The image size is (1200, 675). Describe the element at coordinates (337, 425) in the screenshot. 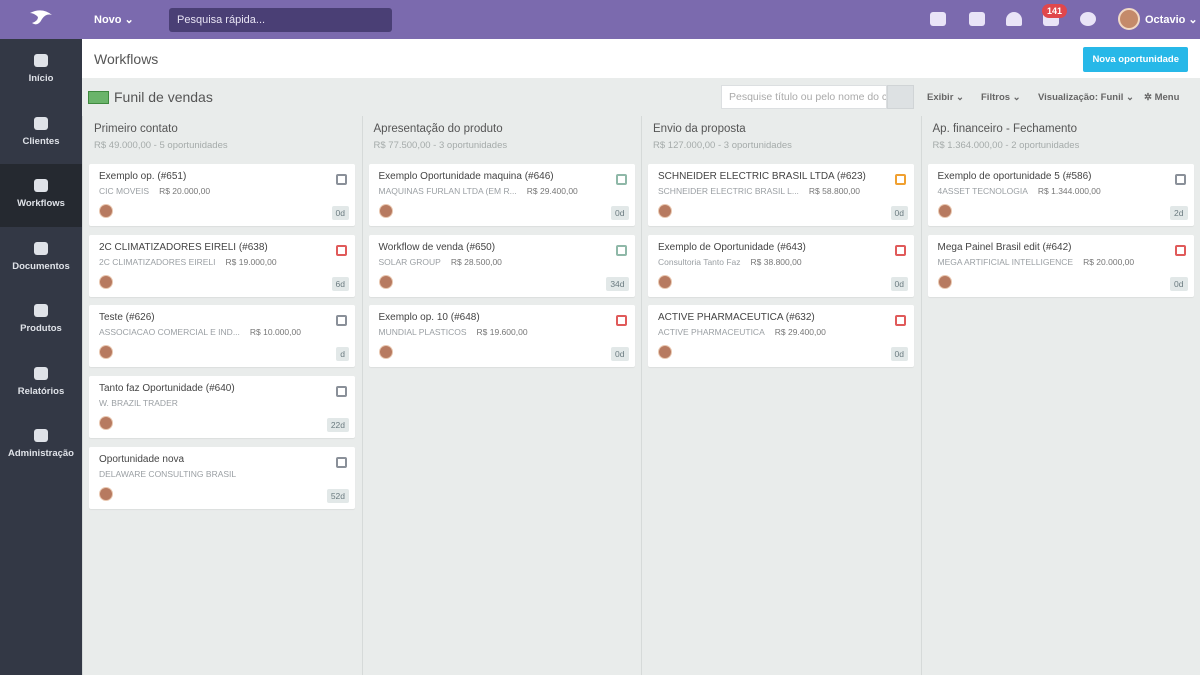

I see `card-age: 22d` at that location.